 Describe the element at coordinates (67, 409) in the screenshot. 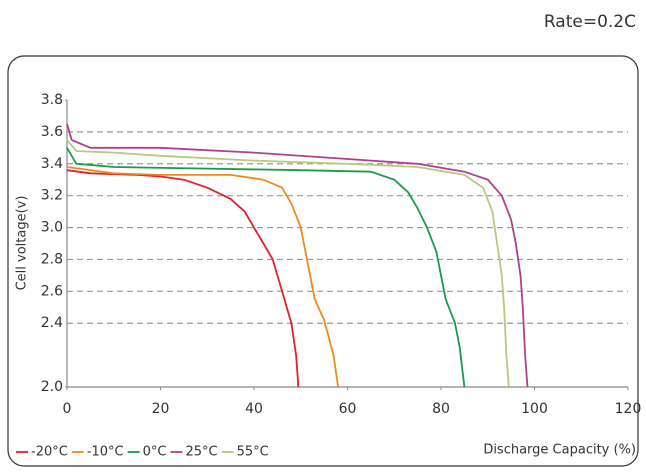

I see `x-tick-label: 0` at that location.